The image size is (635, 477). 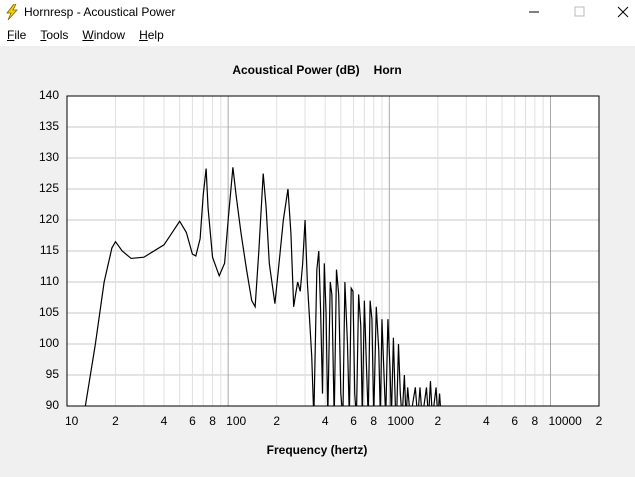 What do you see at coordinates (12, 12) in the screenshot?
I see `app-icon` at bounding box center [12, 12].